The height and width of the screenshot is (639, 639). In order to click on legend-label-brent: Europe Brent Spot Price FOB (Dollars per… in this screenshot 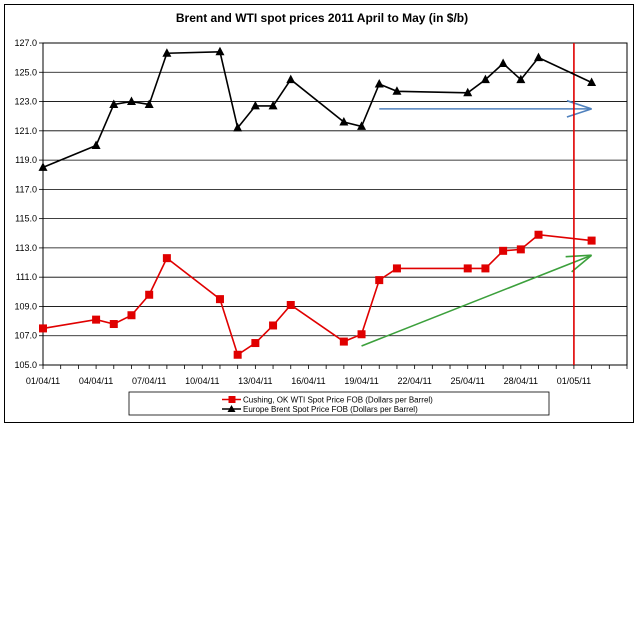, I will do `click(330, 409)`.